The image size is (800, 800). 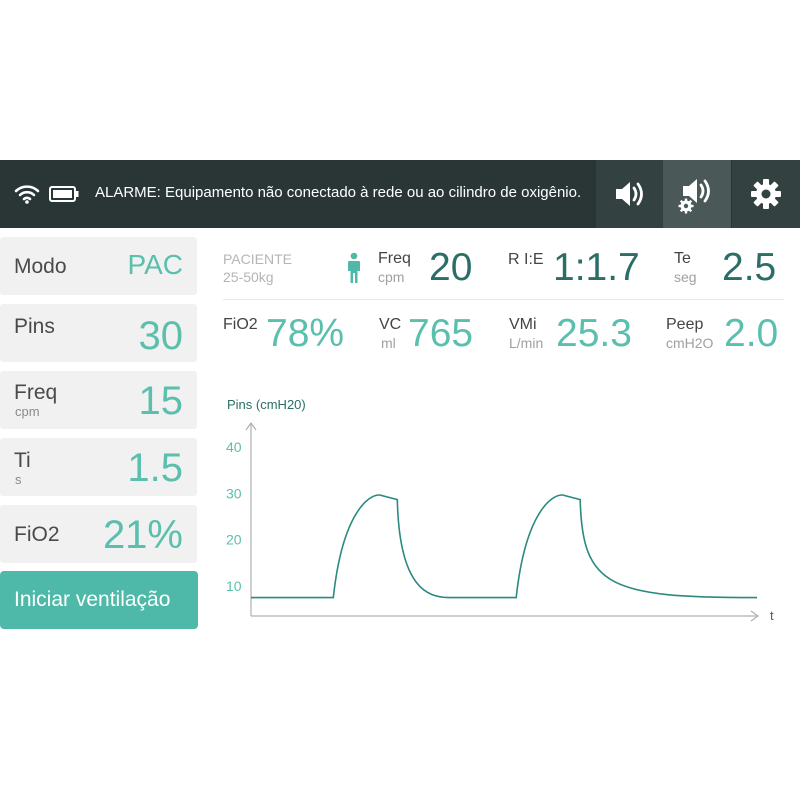 I want to click on metric-rie-label: R I:E, so click(x=526, y=259).